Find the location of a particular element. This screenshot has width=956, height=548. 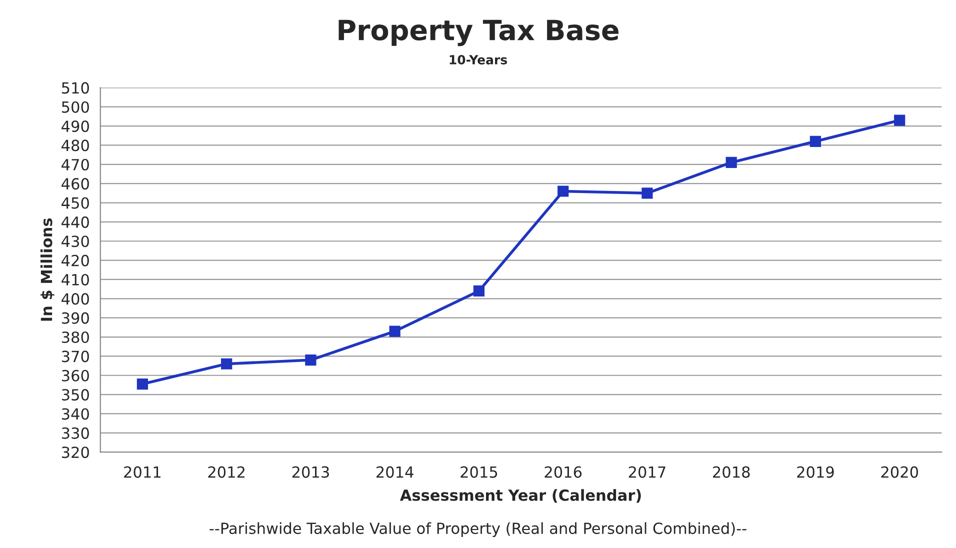

y-tick-label: 420 is located at coordinates (75, 260).